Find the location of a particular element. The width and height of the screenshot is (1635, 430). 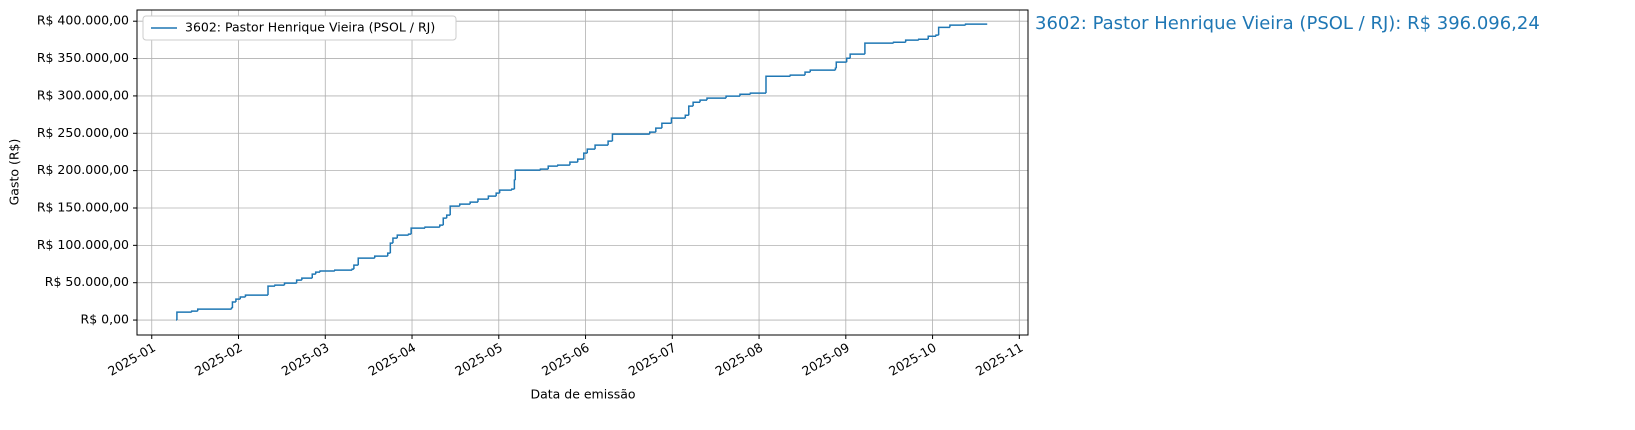

y-tick-label: R$ 250.000,00 is located at coordinates (83, 132).